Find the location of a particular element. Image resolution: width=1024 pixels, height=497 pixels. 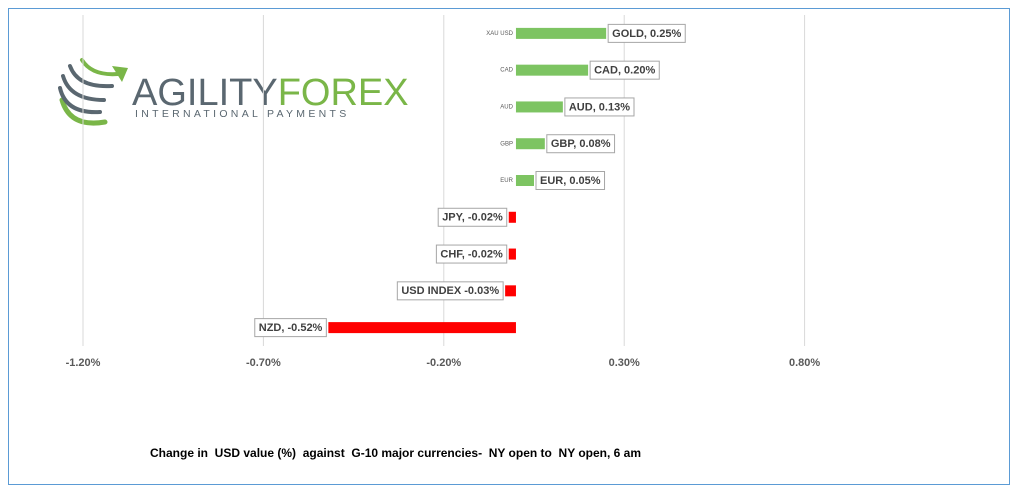

logo-globe is located at coordinates (93, 92).